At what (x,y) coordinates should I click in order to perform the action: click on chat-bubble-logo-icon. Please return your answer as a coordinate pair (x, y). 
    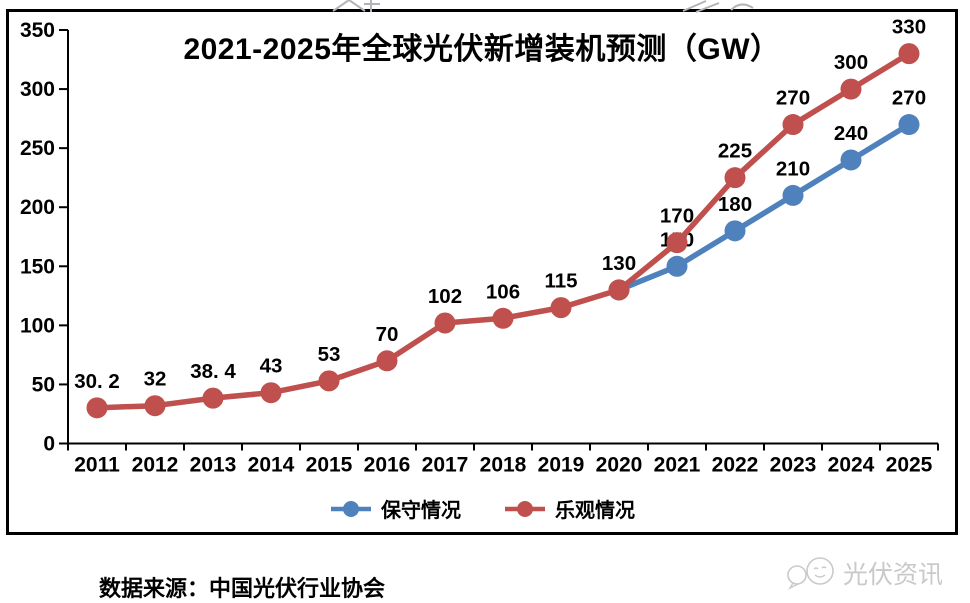
    Looking at the image, I should click on (810, 573).